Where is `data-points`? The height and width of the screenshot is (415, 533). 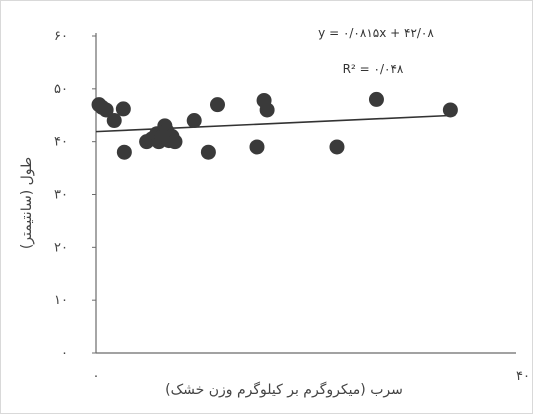 data-points is located at coordinates (274, 125).